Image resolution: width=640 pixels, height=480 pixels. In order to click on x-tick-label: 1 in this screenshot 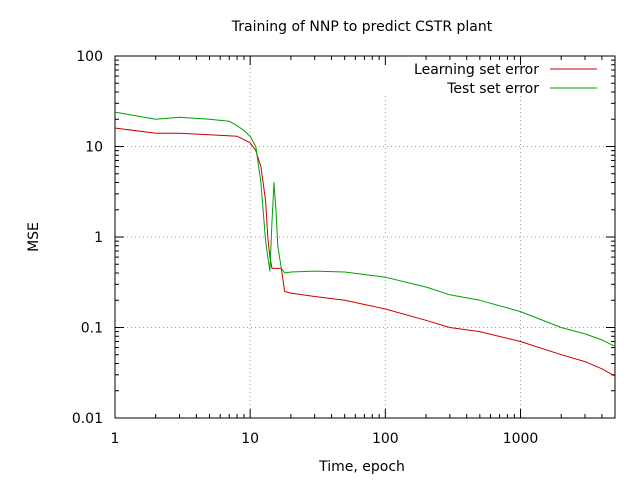, I will do `click(115, 439)`.